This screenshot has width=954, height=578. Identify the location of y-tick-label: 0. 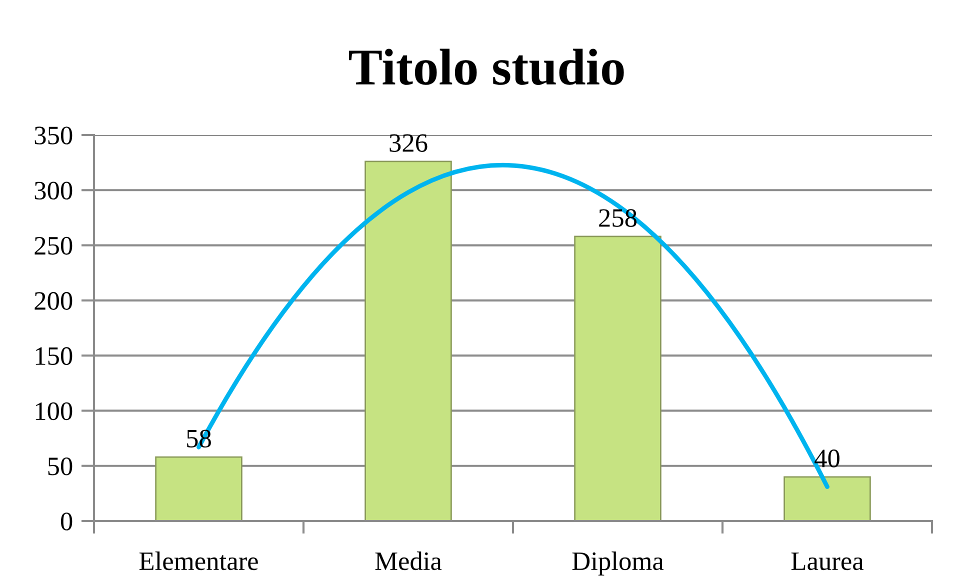
(66, 521).